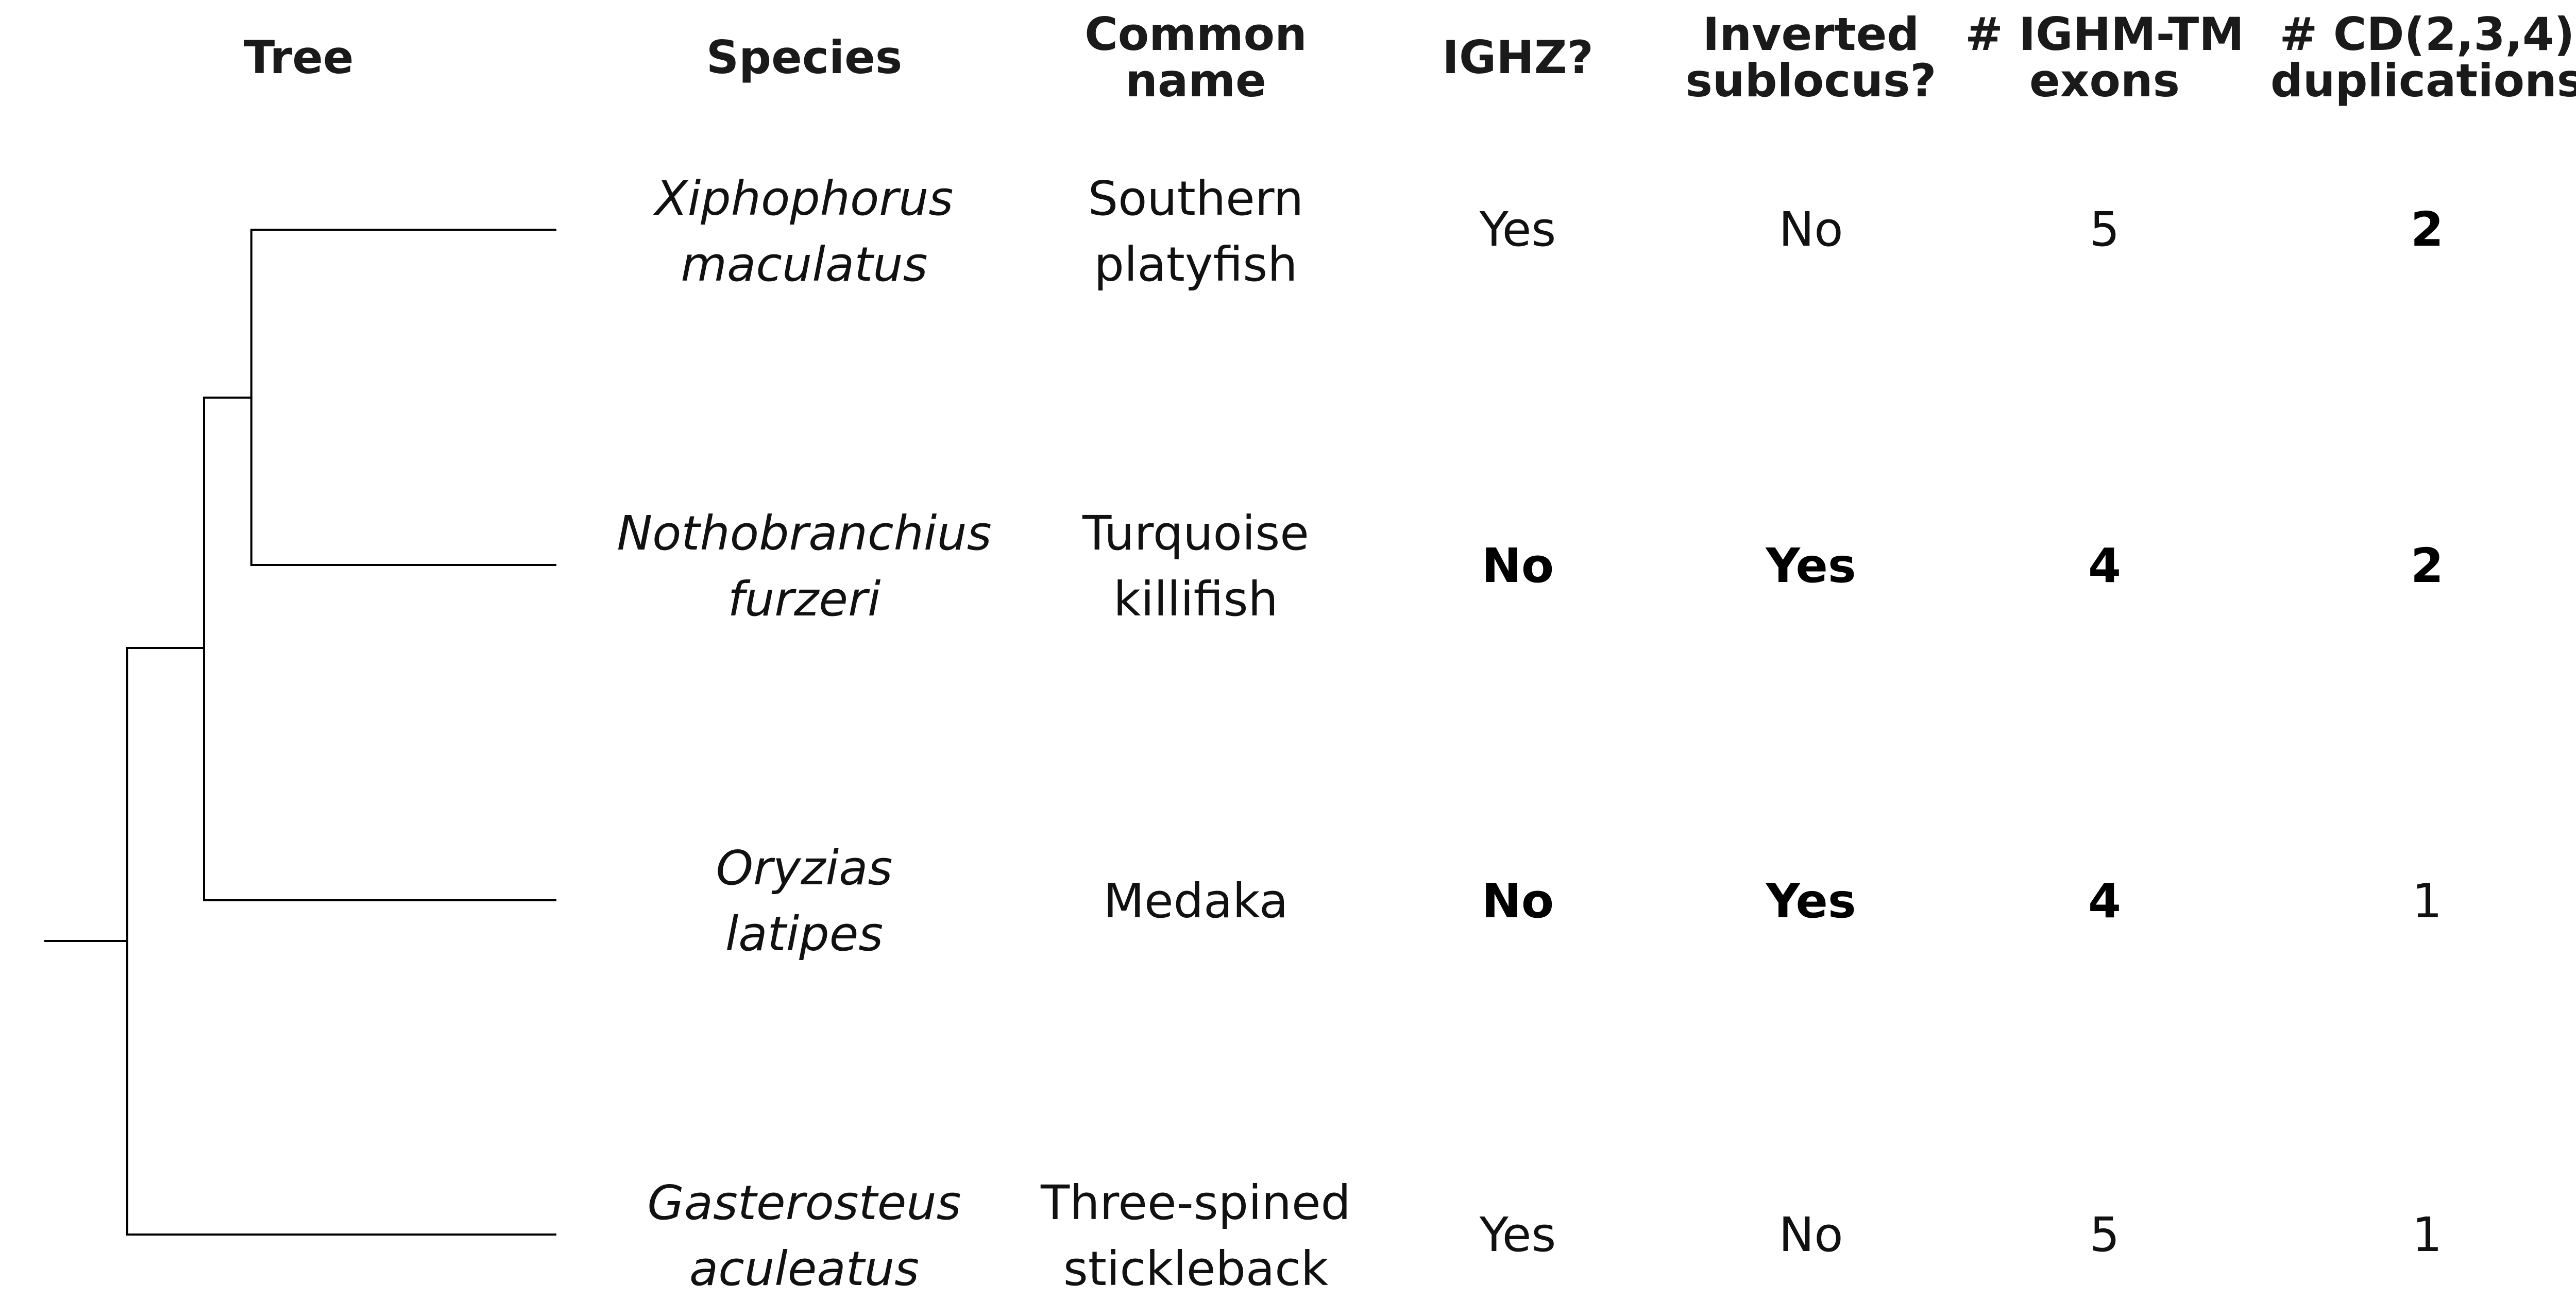 The image size is (2576, 1302). I want to click on header-inverted-line2: sublocus?, so click(1811, 80).